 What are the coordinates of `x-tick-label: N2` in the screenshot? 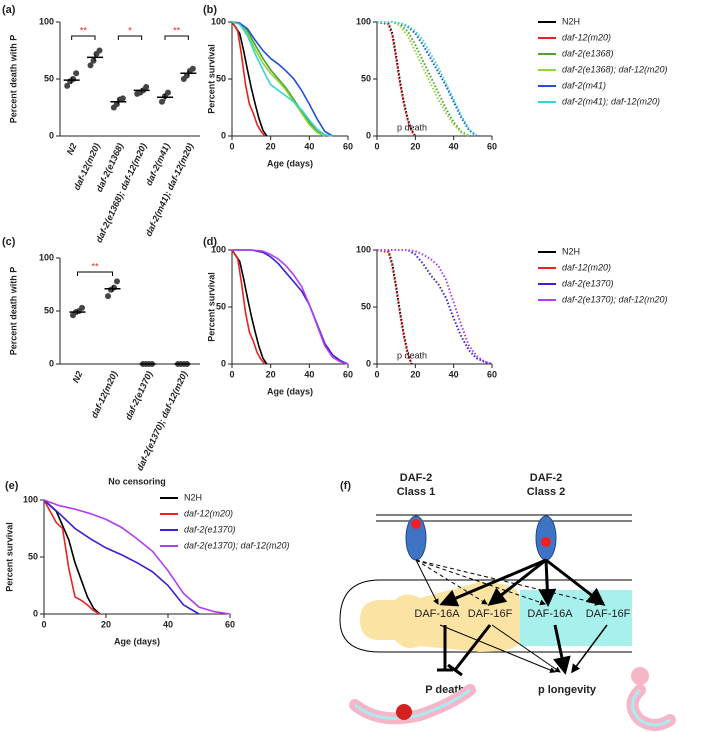 It's located at (78, 377).